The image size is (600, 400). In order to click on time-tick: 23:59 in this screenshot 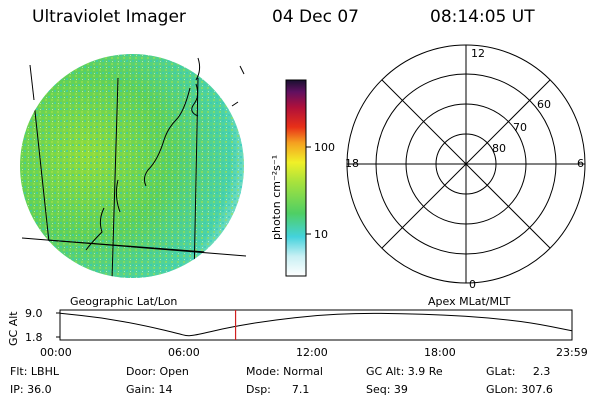, I will do `click(572, 352)`.